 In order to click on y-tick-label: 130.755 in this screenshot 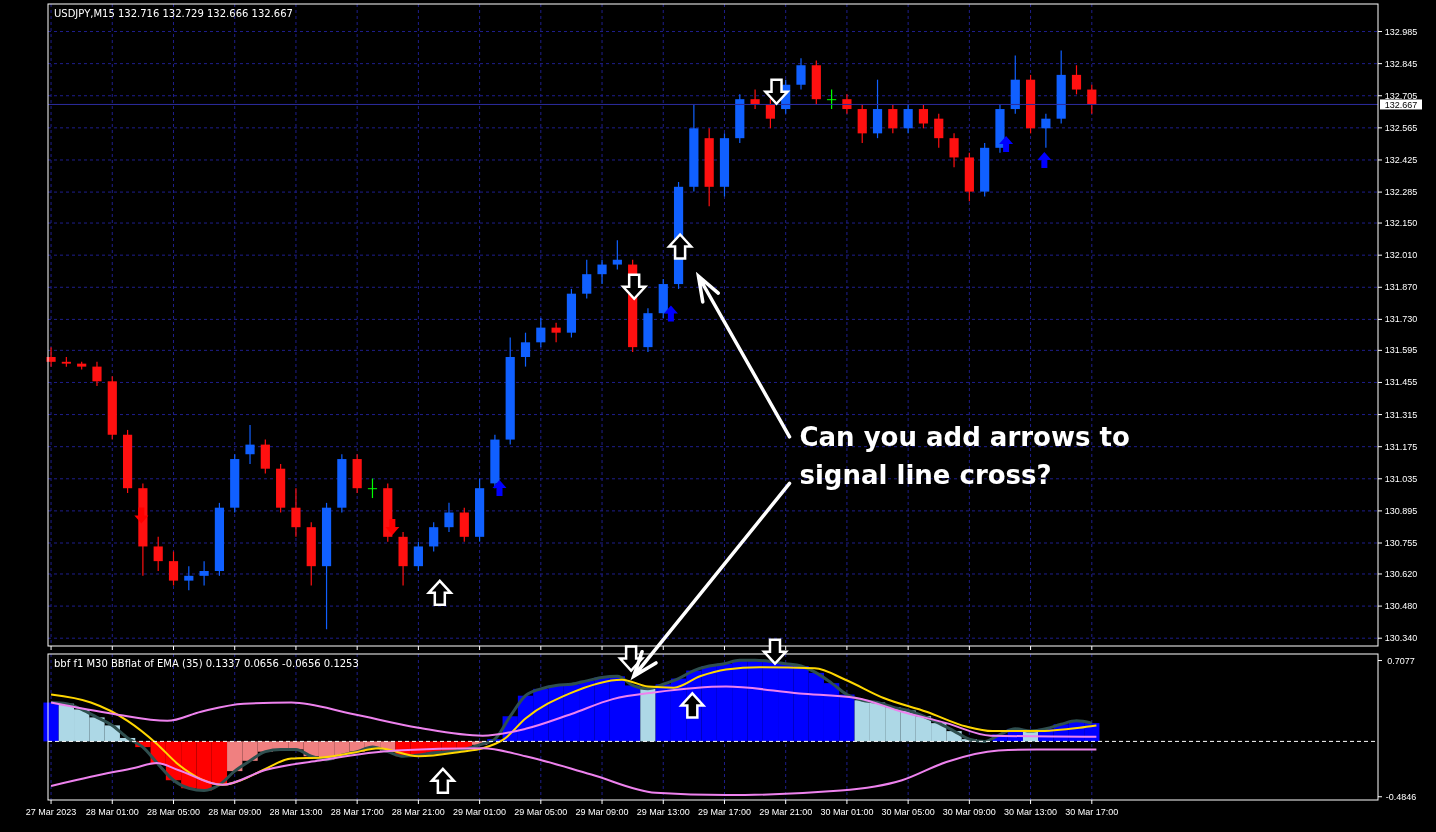, I will do `click(1401, 543)`.